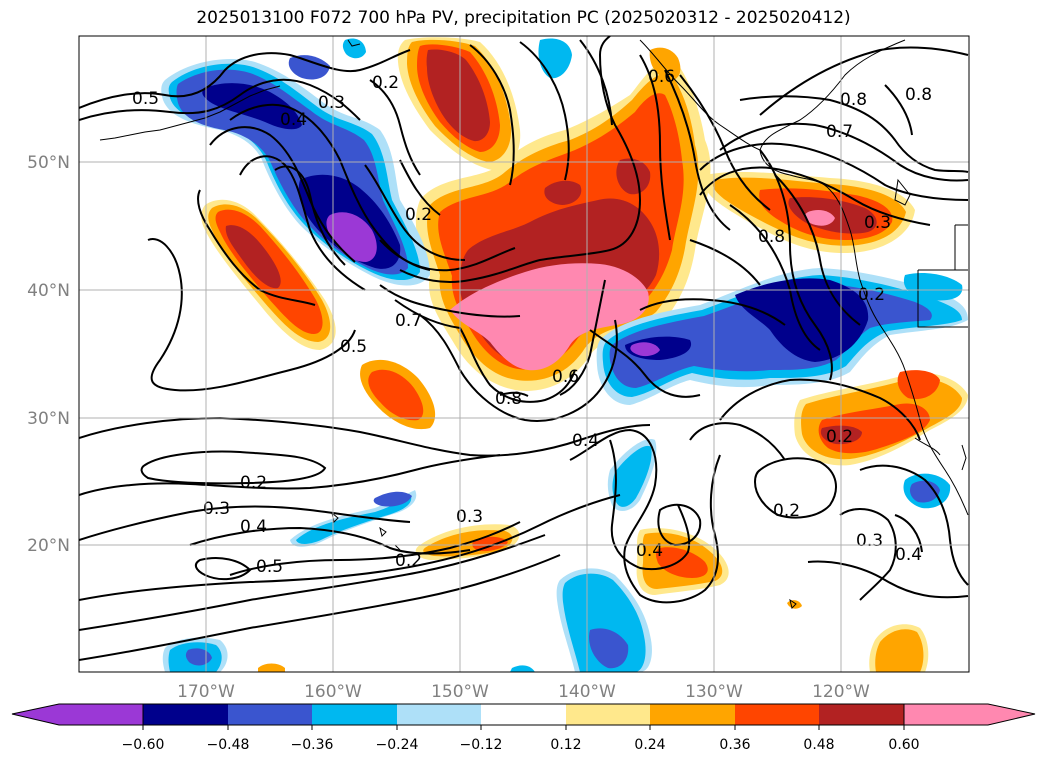 The width and height of the screenshot is (1047, 765). What do you see at coordinates (818, 745) in the screenshot?
I see `colorbar-tick-label: 0.48` at bounding box center [818, 745].